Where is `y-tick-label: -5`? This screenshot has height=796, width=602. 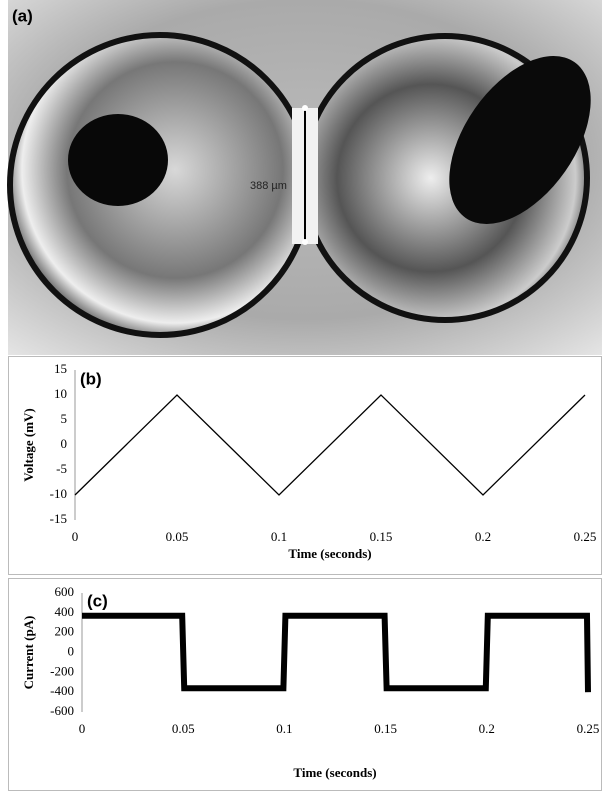 y-tick-label: -5 is located at coordinates (61, 468).